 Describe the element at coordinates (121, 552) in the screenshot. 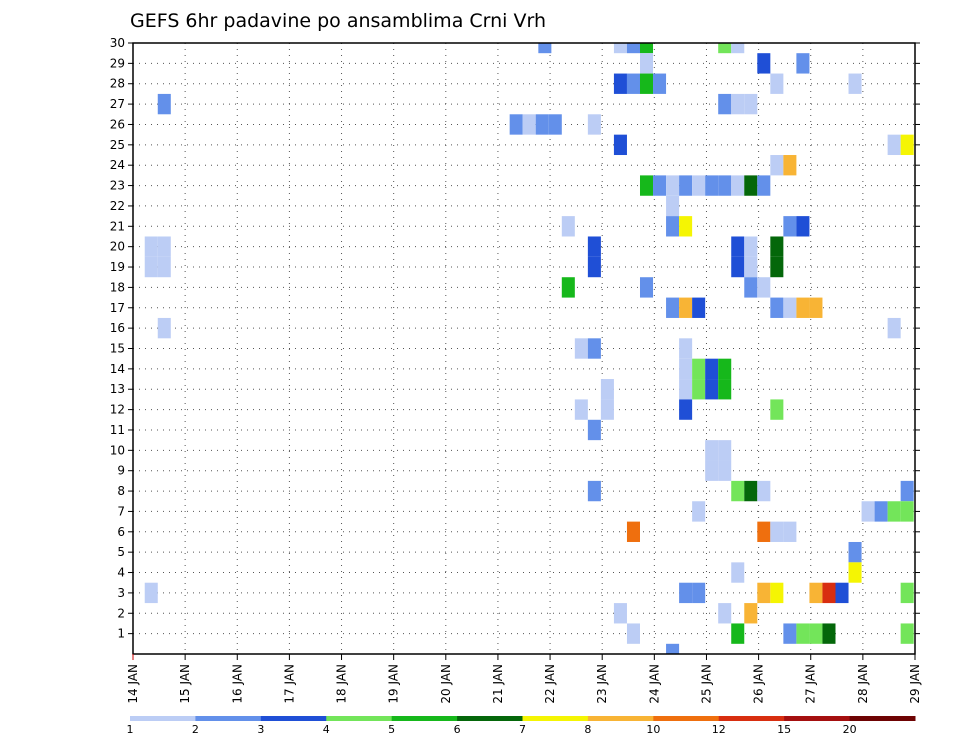

I see `y-tick-label: 5` at that location.